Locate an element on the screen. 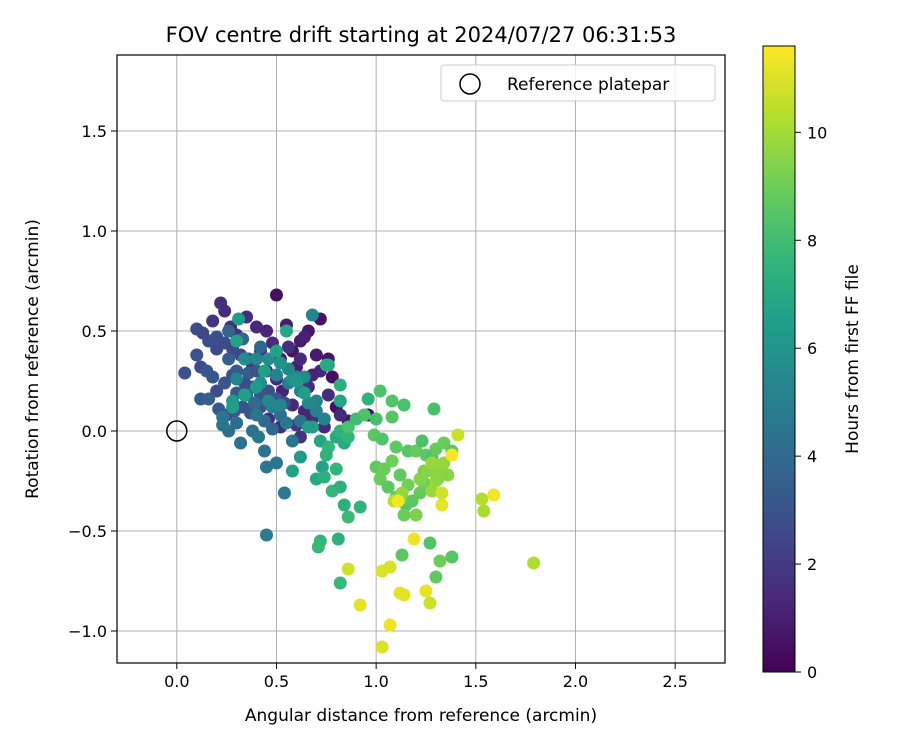  legend-marker-icon is located at coordinates (470, 84).